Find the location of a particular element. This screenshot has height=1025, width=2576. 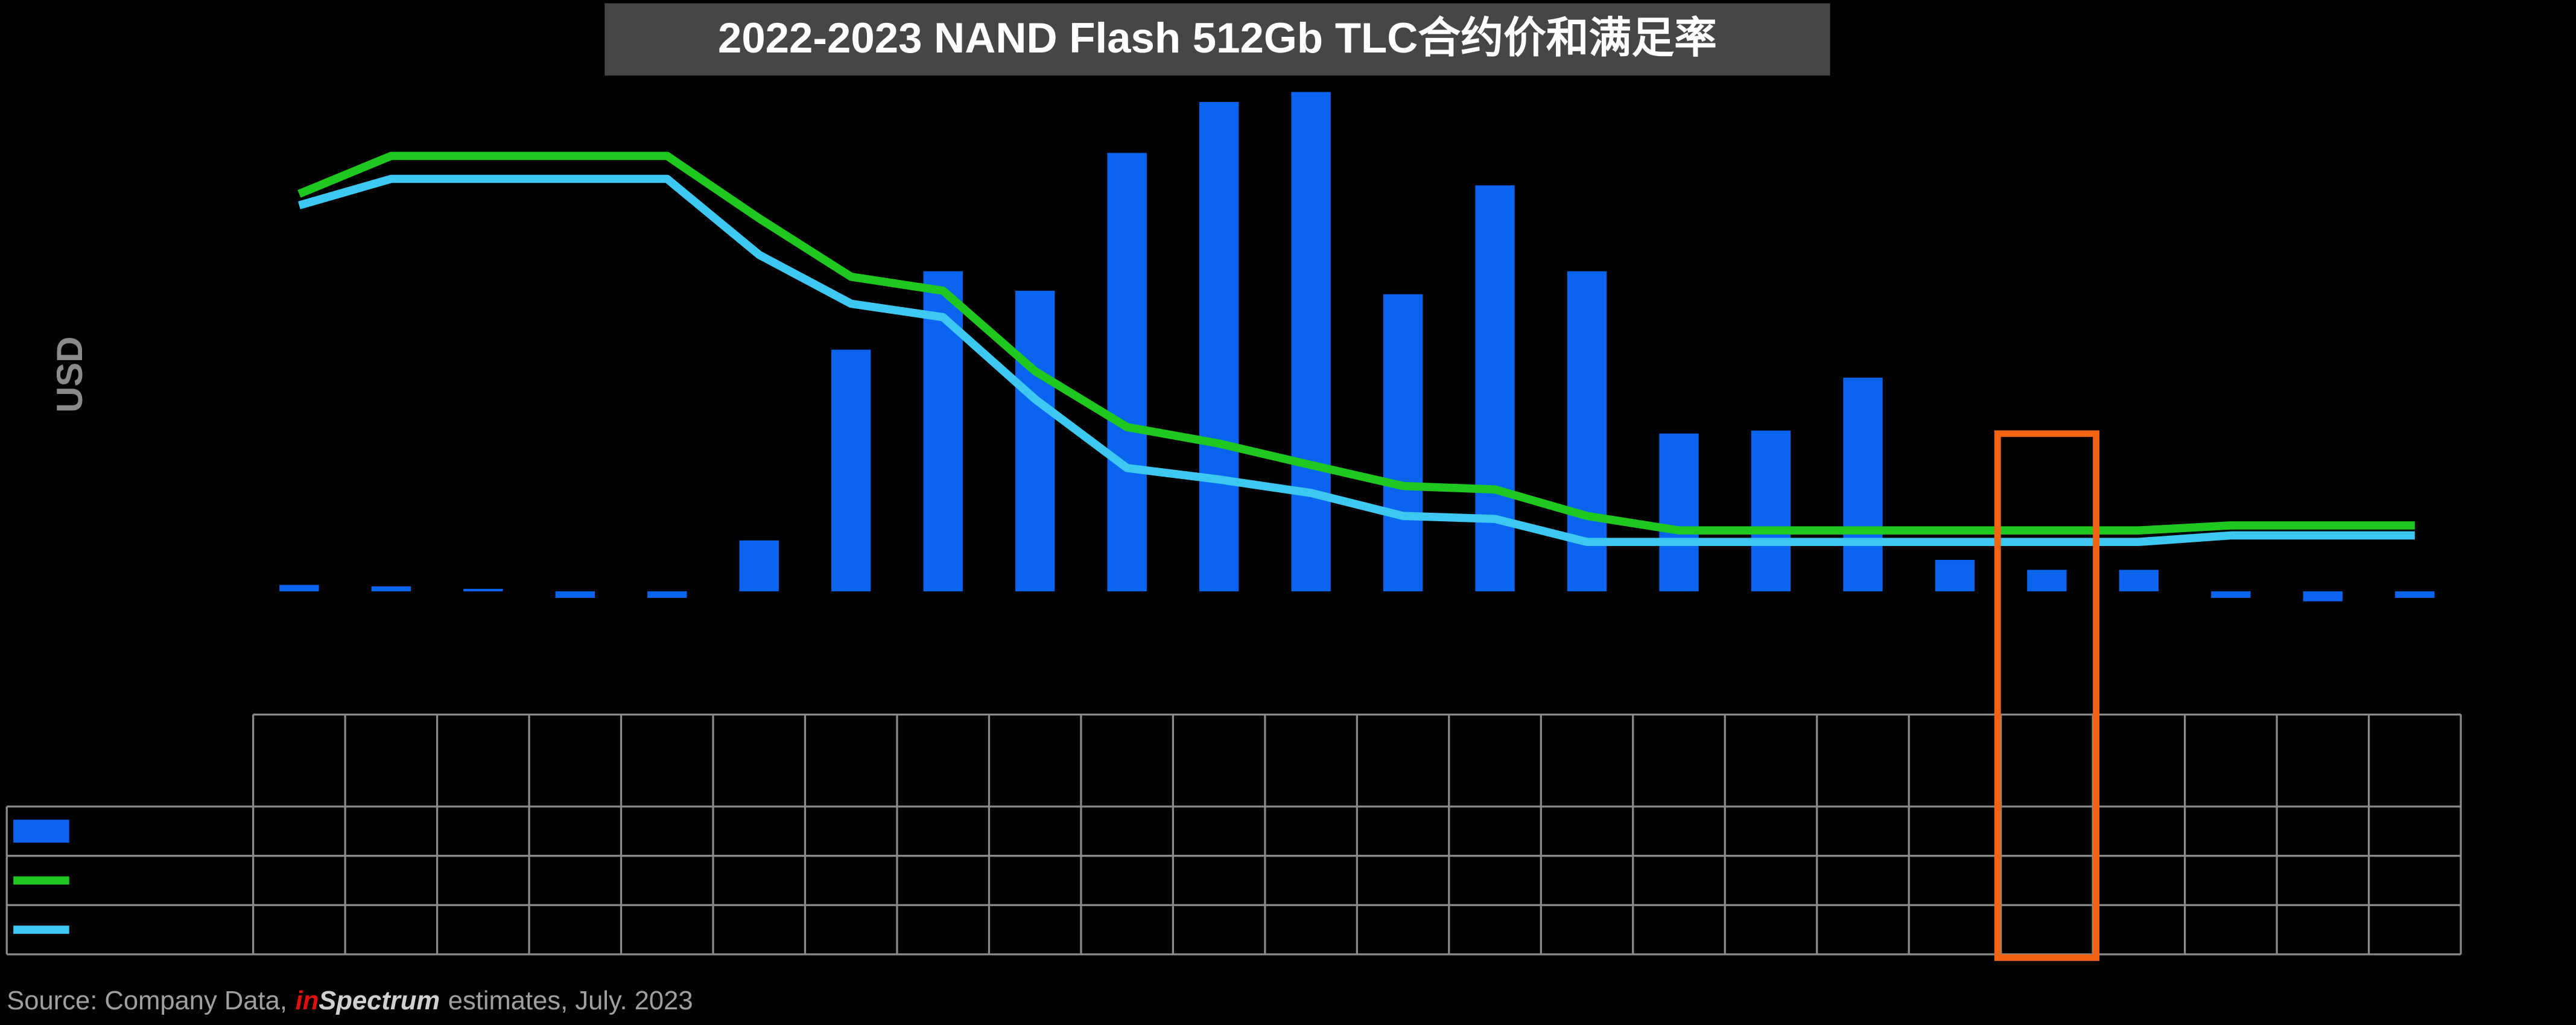

source-part: Spectrum is located at coordinates (380, 1000).